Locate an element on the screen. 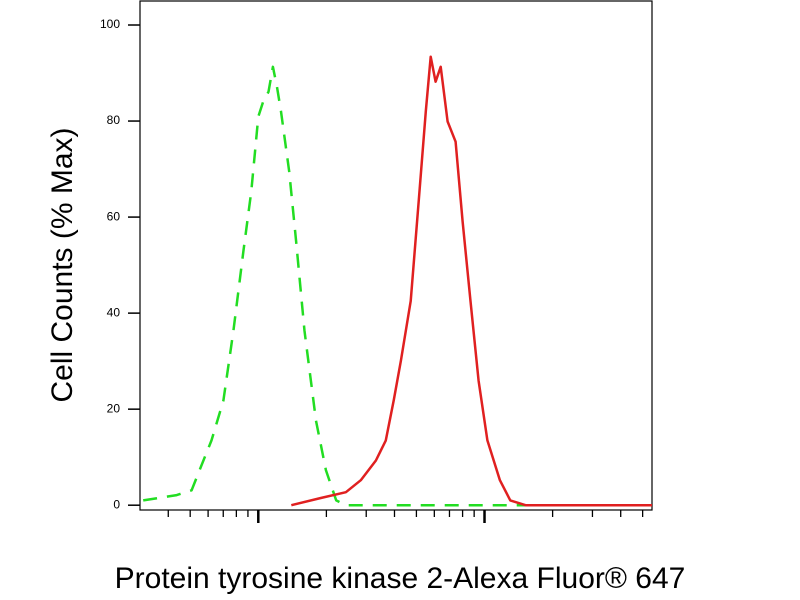  y-tick-label: 40 is located at coordinates (114, 312).